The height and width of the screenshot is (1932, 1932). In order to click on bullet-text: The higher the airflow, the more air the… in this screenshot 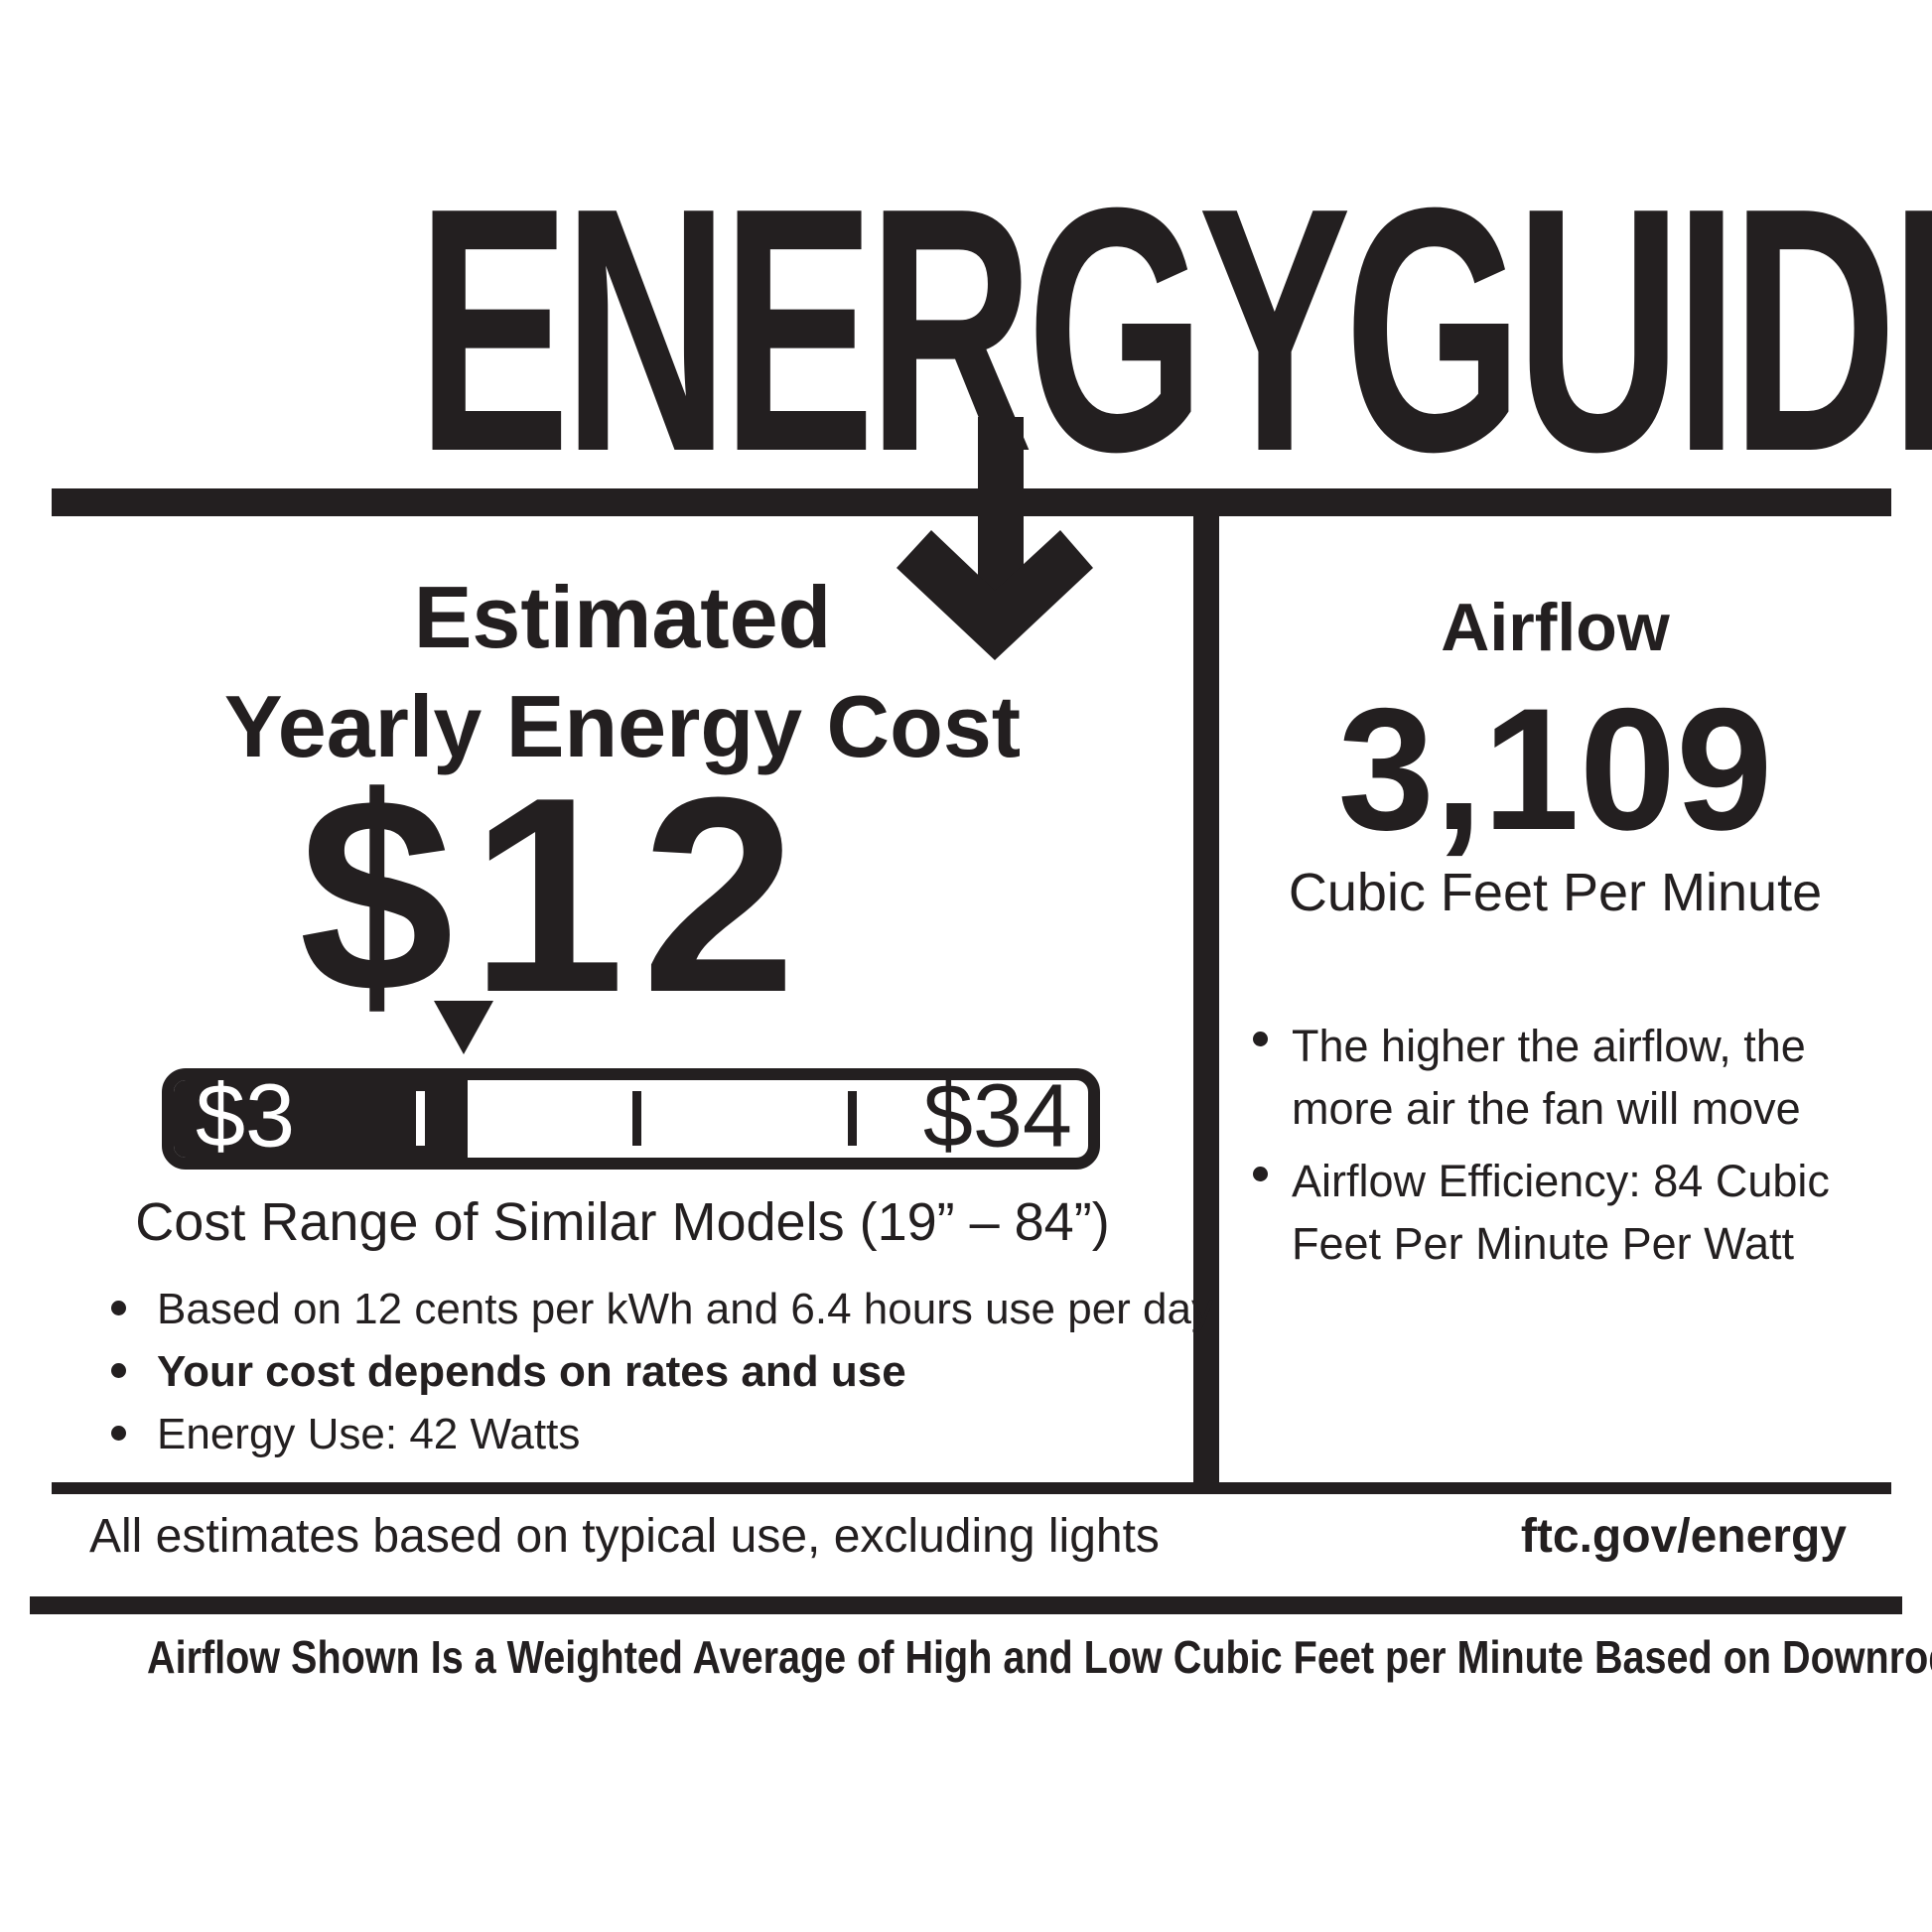, I will do `click(1549, 1077)`.